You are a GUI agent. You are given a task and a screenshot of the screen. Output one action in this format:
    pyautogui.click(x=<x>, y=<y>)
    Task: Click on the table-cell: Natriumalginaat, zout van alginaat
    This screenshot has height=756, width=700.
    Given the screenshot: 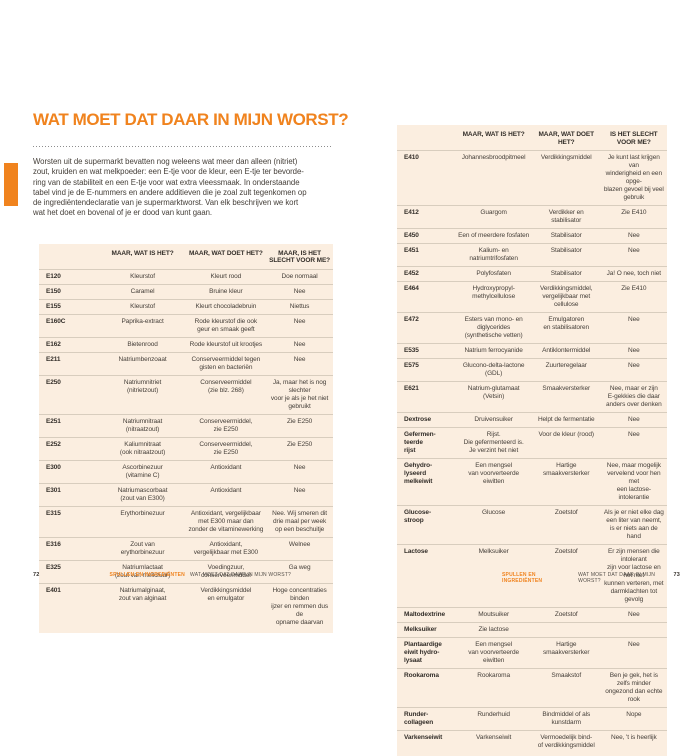 What is the action you would take?
    pyautogui.click(x=143, y=608)
    